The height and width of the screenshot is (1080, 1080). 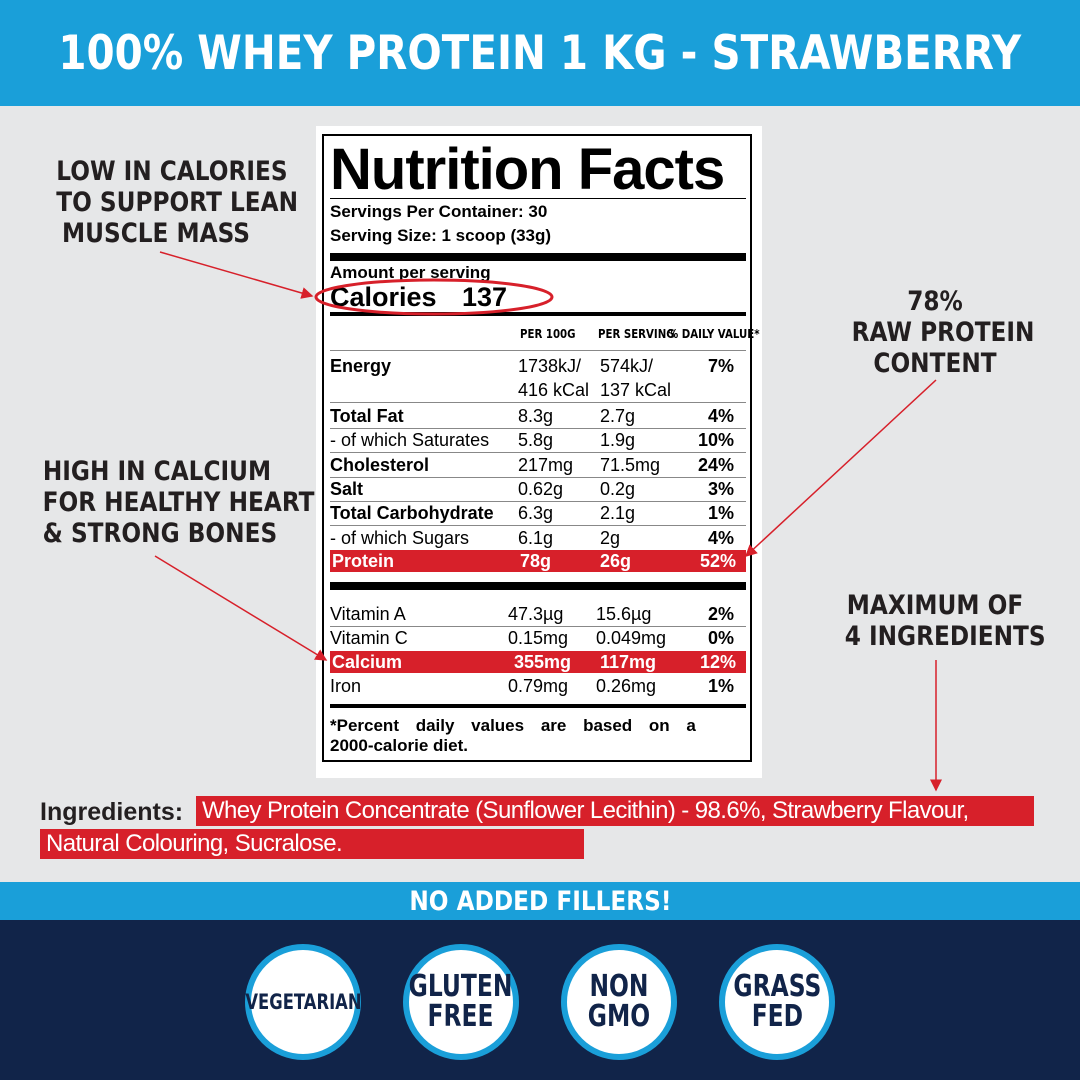 What do you see at coordinates (538, 706) in the screenshot?
I see `divider-medium` at bounding box center [538, 706].